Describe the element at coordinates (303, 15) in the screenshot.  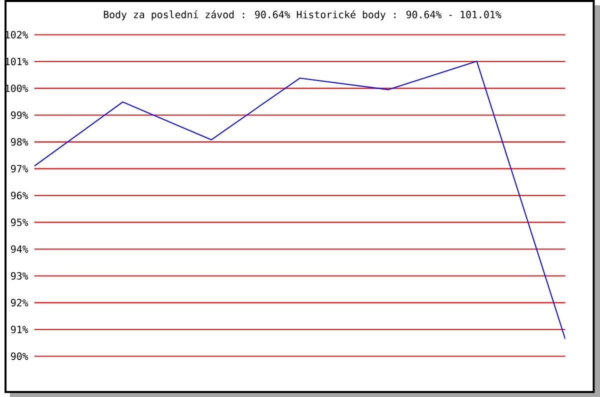
I see `chart-title: Body za poslední závod : 90.64% Historické body : 90.64% - 101.01%` at that location.